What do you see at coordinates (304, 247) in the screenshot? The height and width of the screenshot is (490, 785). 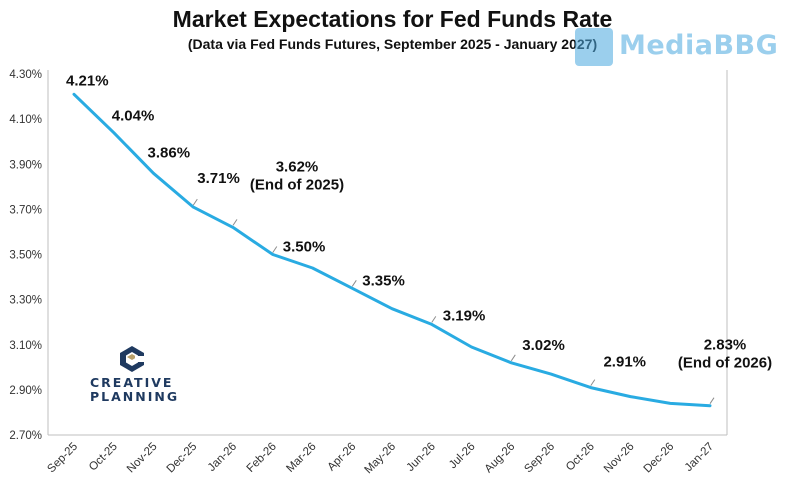 I see `data-label: 3.50%` at bounding box center [304, 247].